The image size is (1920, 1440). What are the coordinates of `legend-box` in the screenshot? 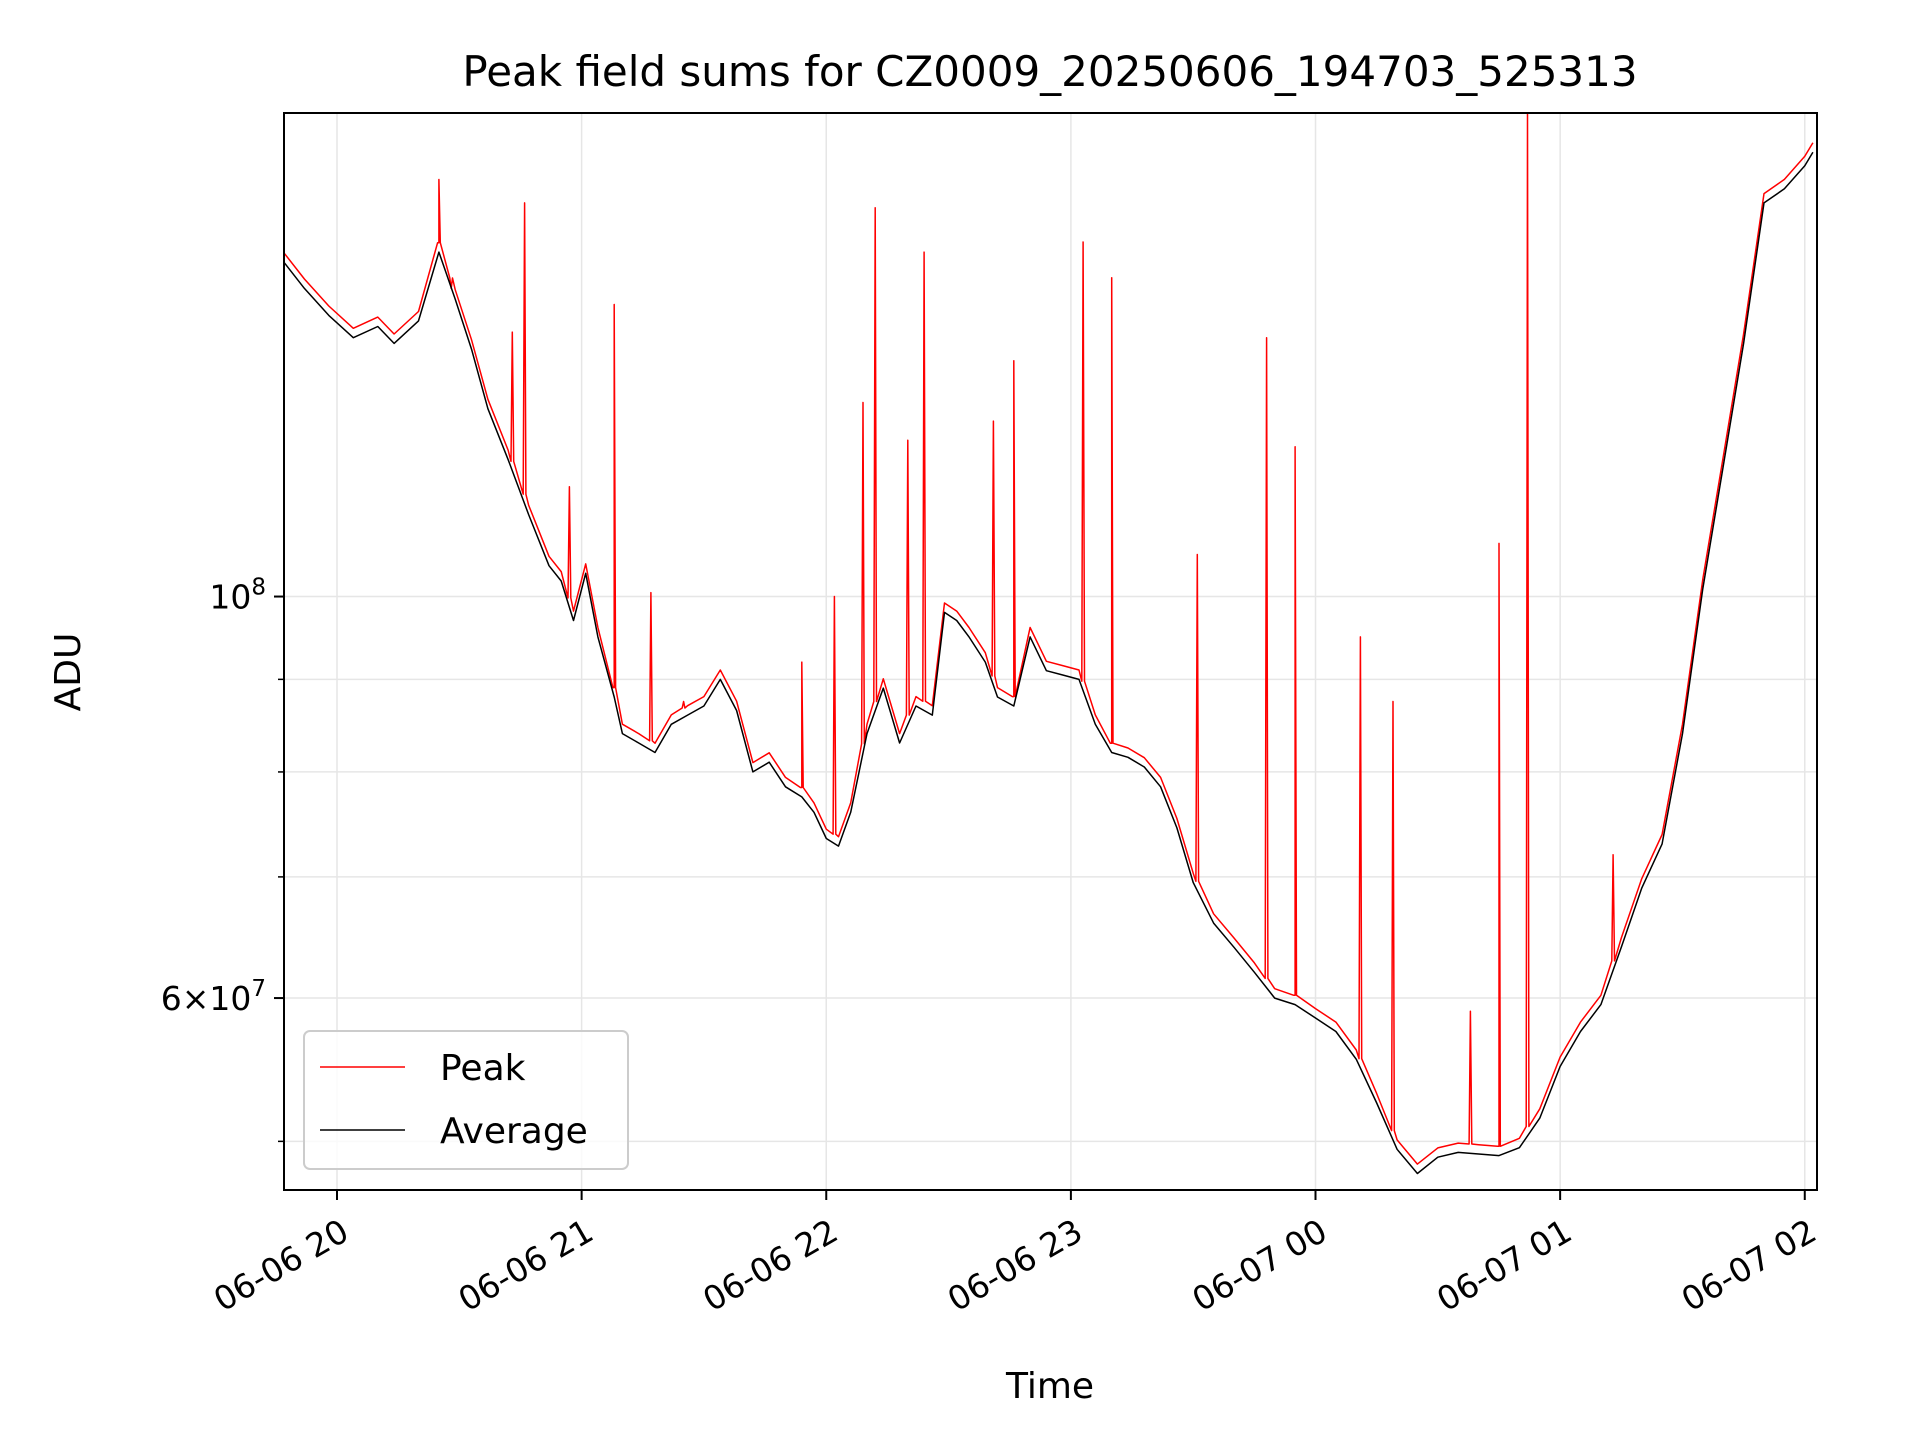 It's located at (466, 1100).